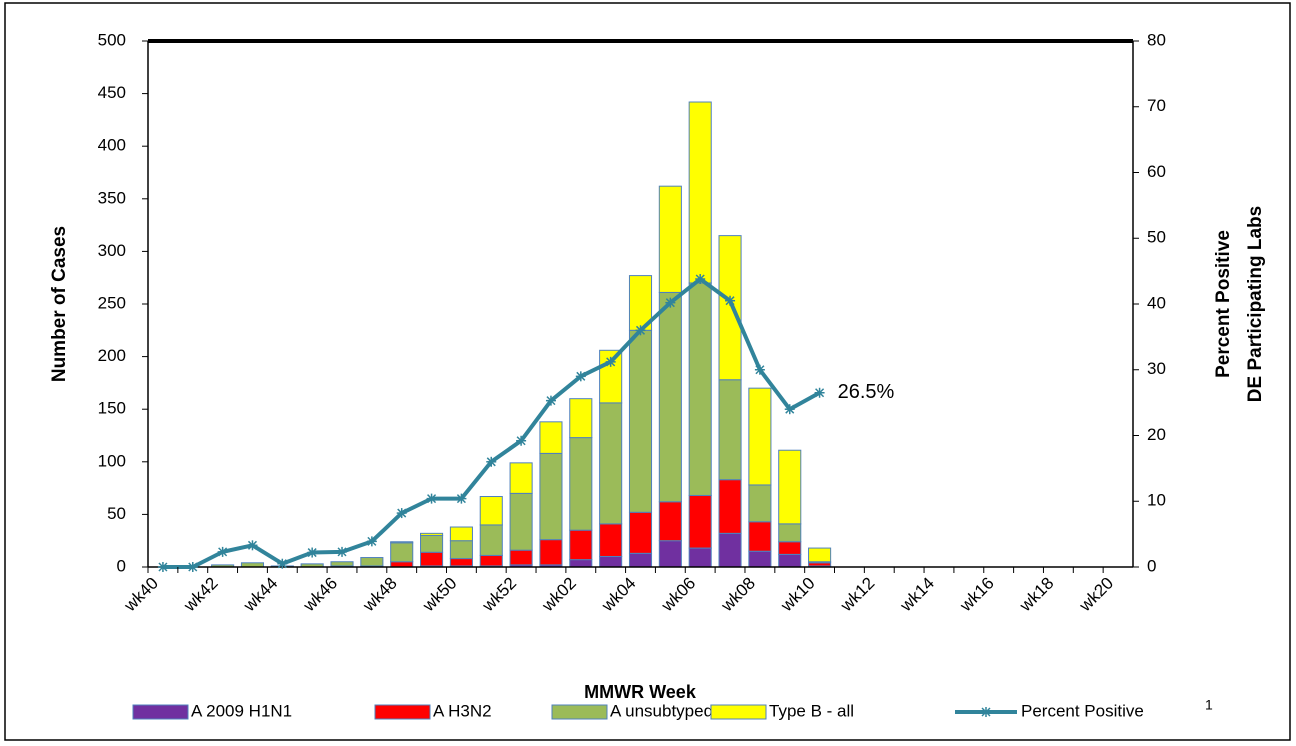 This screenshot has height=746, width=1296. What do you see at coordinates (112, 302) in the screenshot?
I see `y-tick-label: 250` at bounding box center [112, 302].